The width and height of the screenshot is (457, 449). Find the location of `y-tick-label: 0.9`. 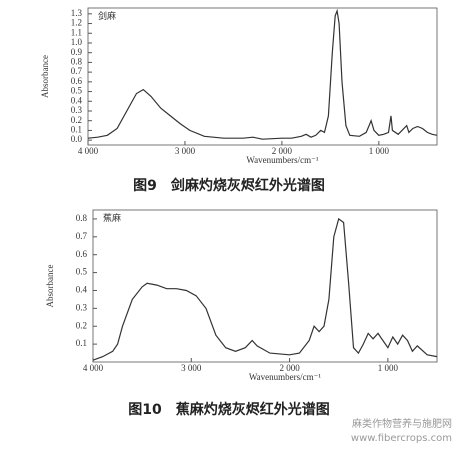

y-tick-label: 0.9 is located at coordinates (77, 52).